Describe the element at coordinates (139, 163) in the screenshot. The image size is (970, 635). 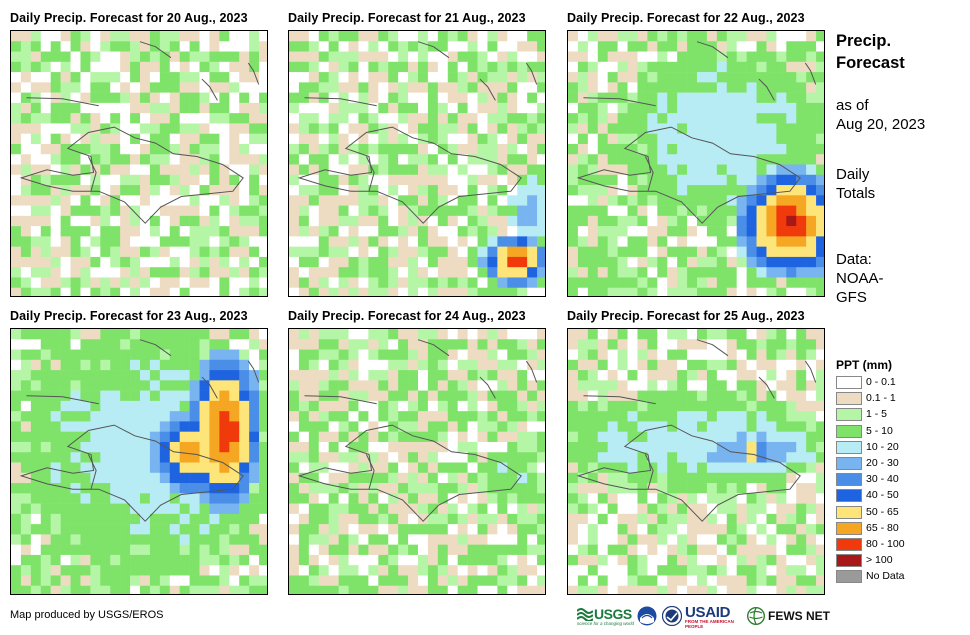
I see `map-panel-20-aug` at that location.